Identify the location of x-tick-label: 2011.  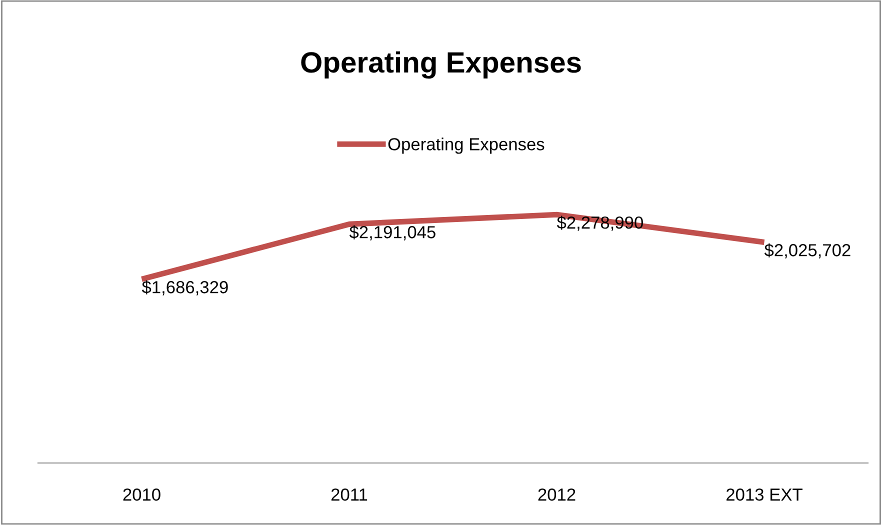
(349, 494).